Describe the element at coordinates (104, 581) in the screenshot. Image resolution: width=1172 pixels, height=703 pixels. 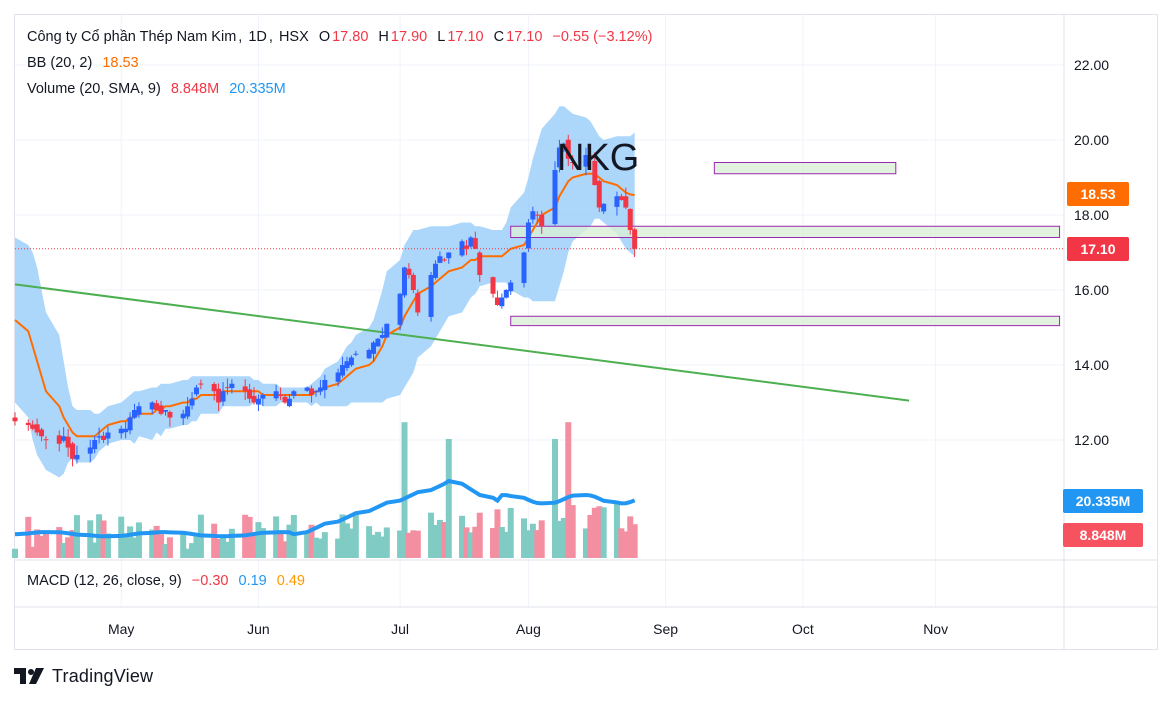
I see `macd-label: MACD (12, 26, close, 9)` at that location.